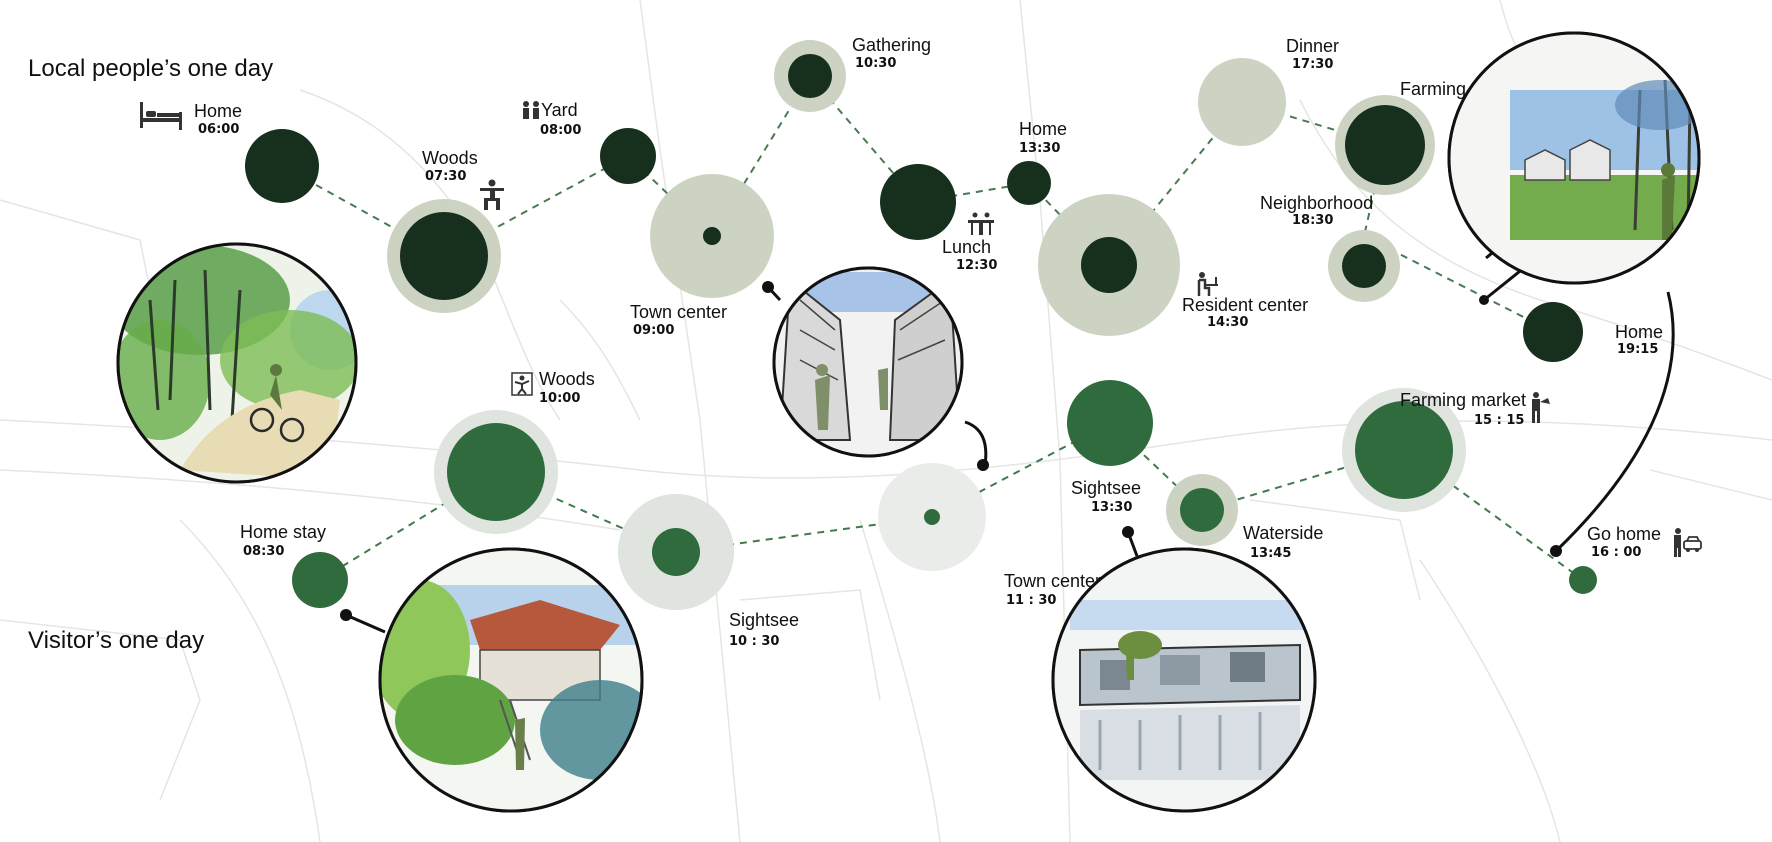 The image size is (1772, 842). What do you see at coordinates (444, 256) in the screenshot?
I see `local-node-woods` at bounding box center [444, 256].